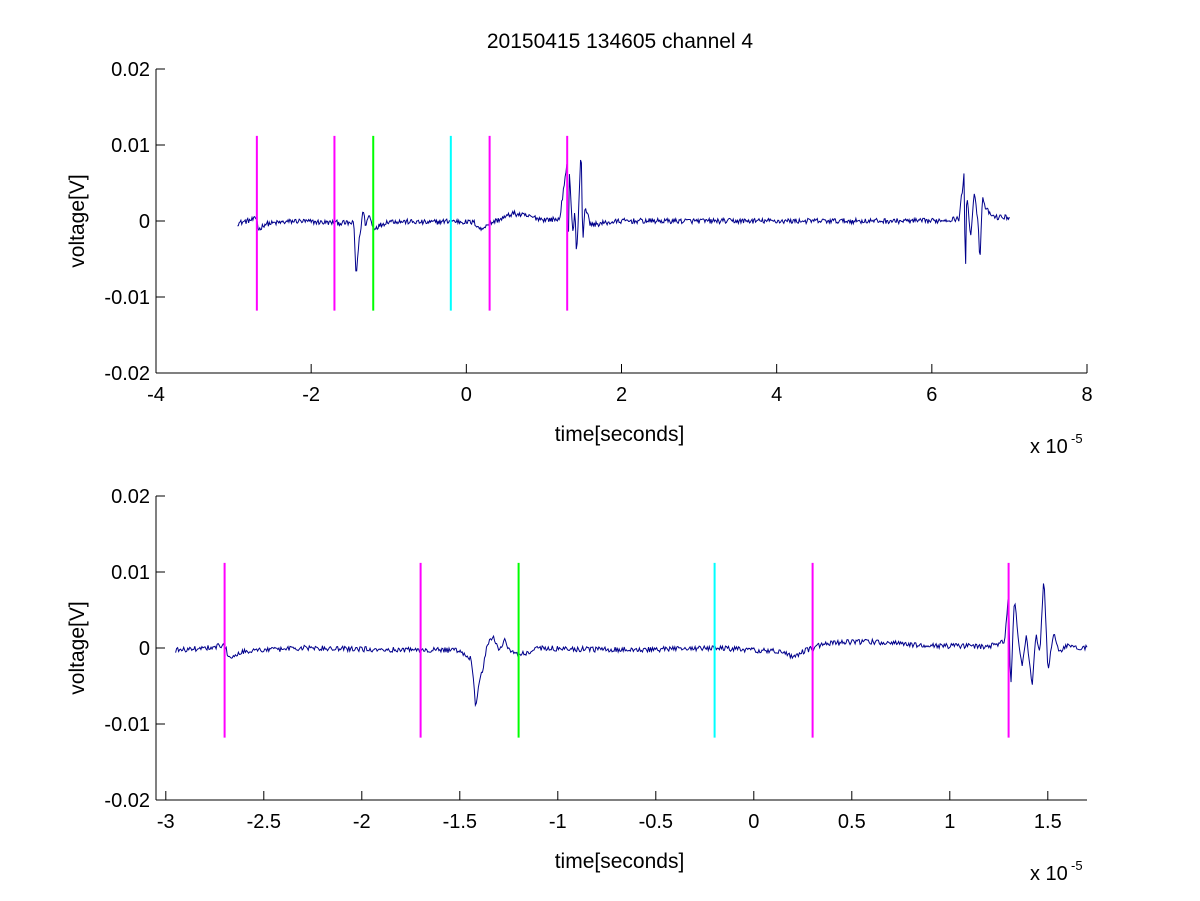 This screenshot has height=901, width=1200. Describe the element at coordinates (460, 822) in the screenshot. I see `x-tick-label: -1.5` at that location.